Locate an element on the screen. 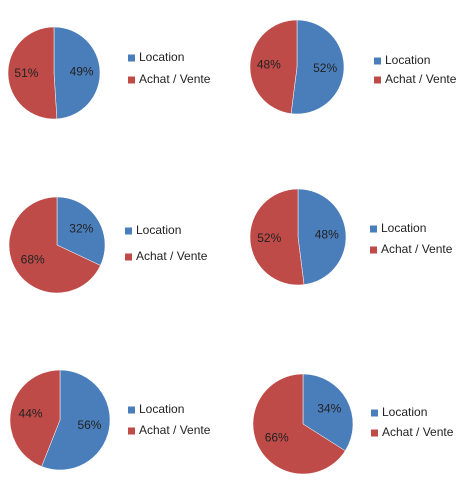 The height and width of the screenshot is (487, 473). data-label: 44% is located at coordinates (31, 414).